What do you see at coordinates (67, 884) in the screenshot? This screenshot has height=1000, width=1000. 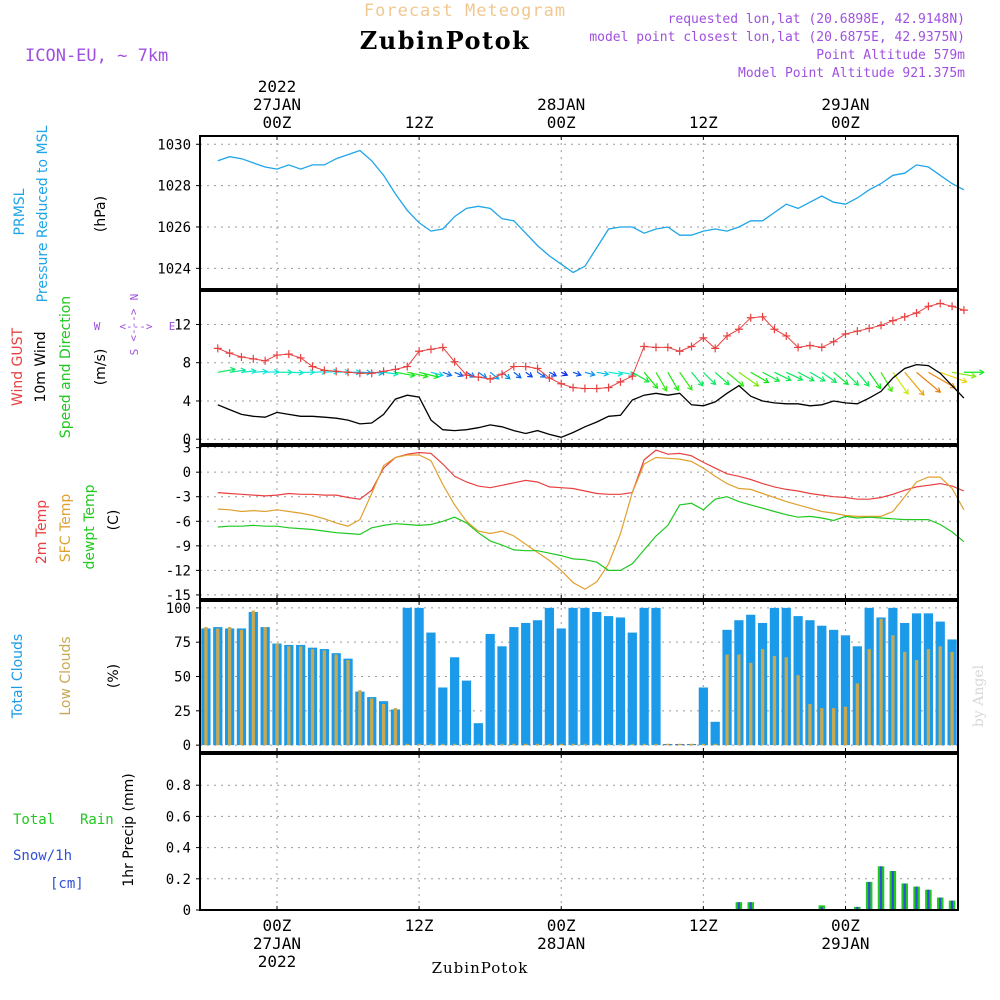 I see `precip-cm-label: [cm]` at bounding box center [67, 884].